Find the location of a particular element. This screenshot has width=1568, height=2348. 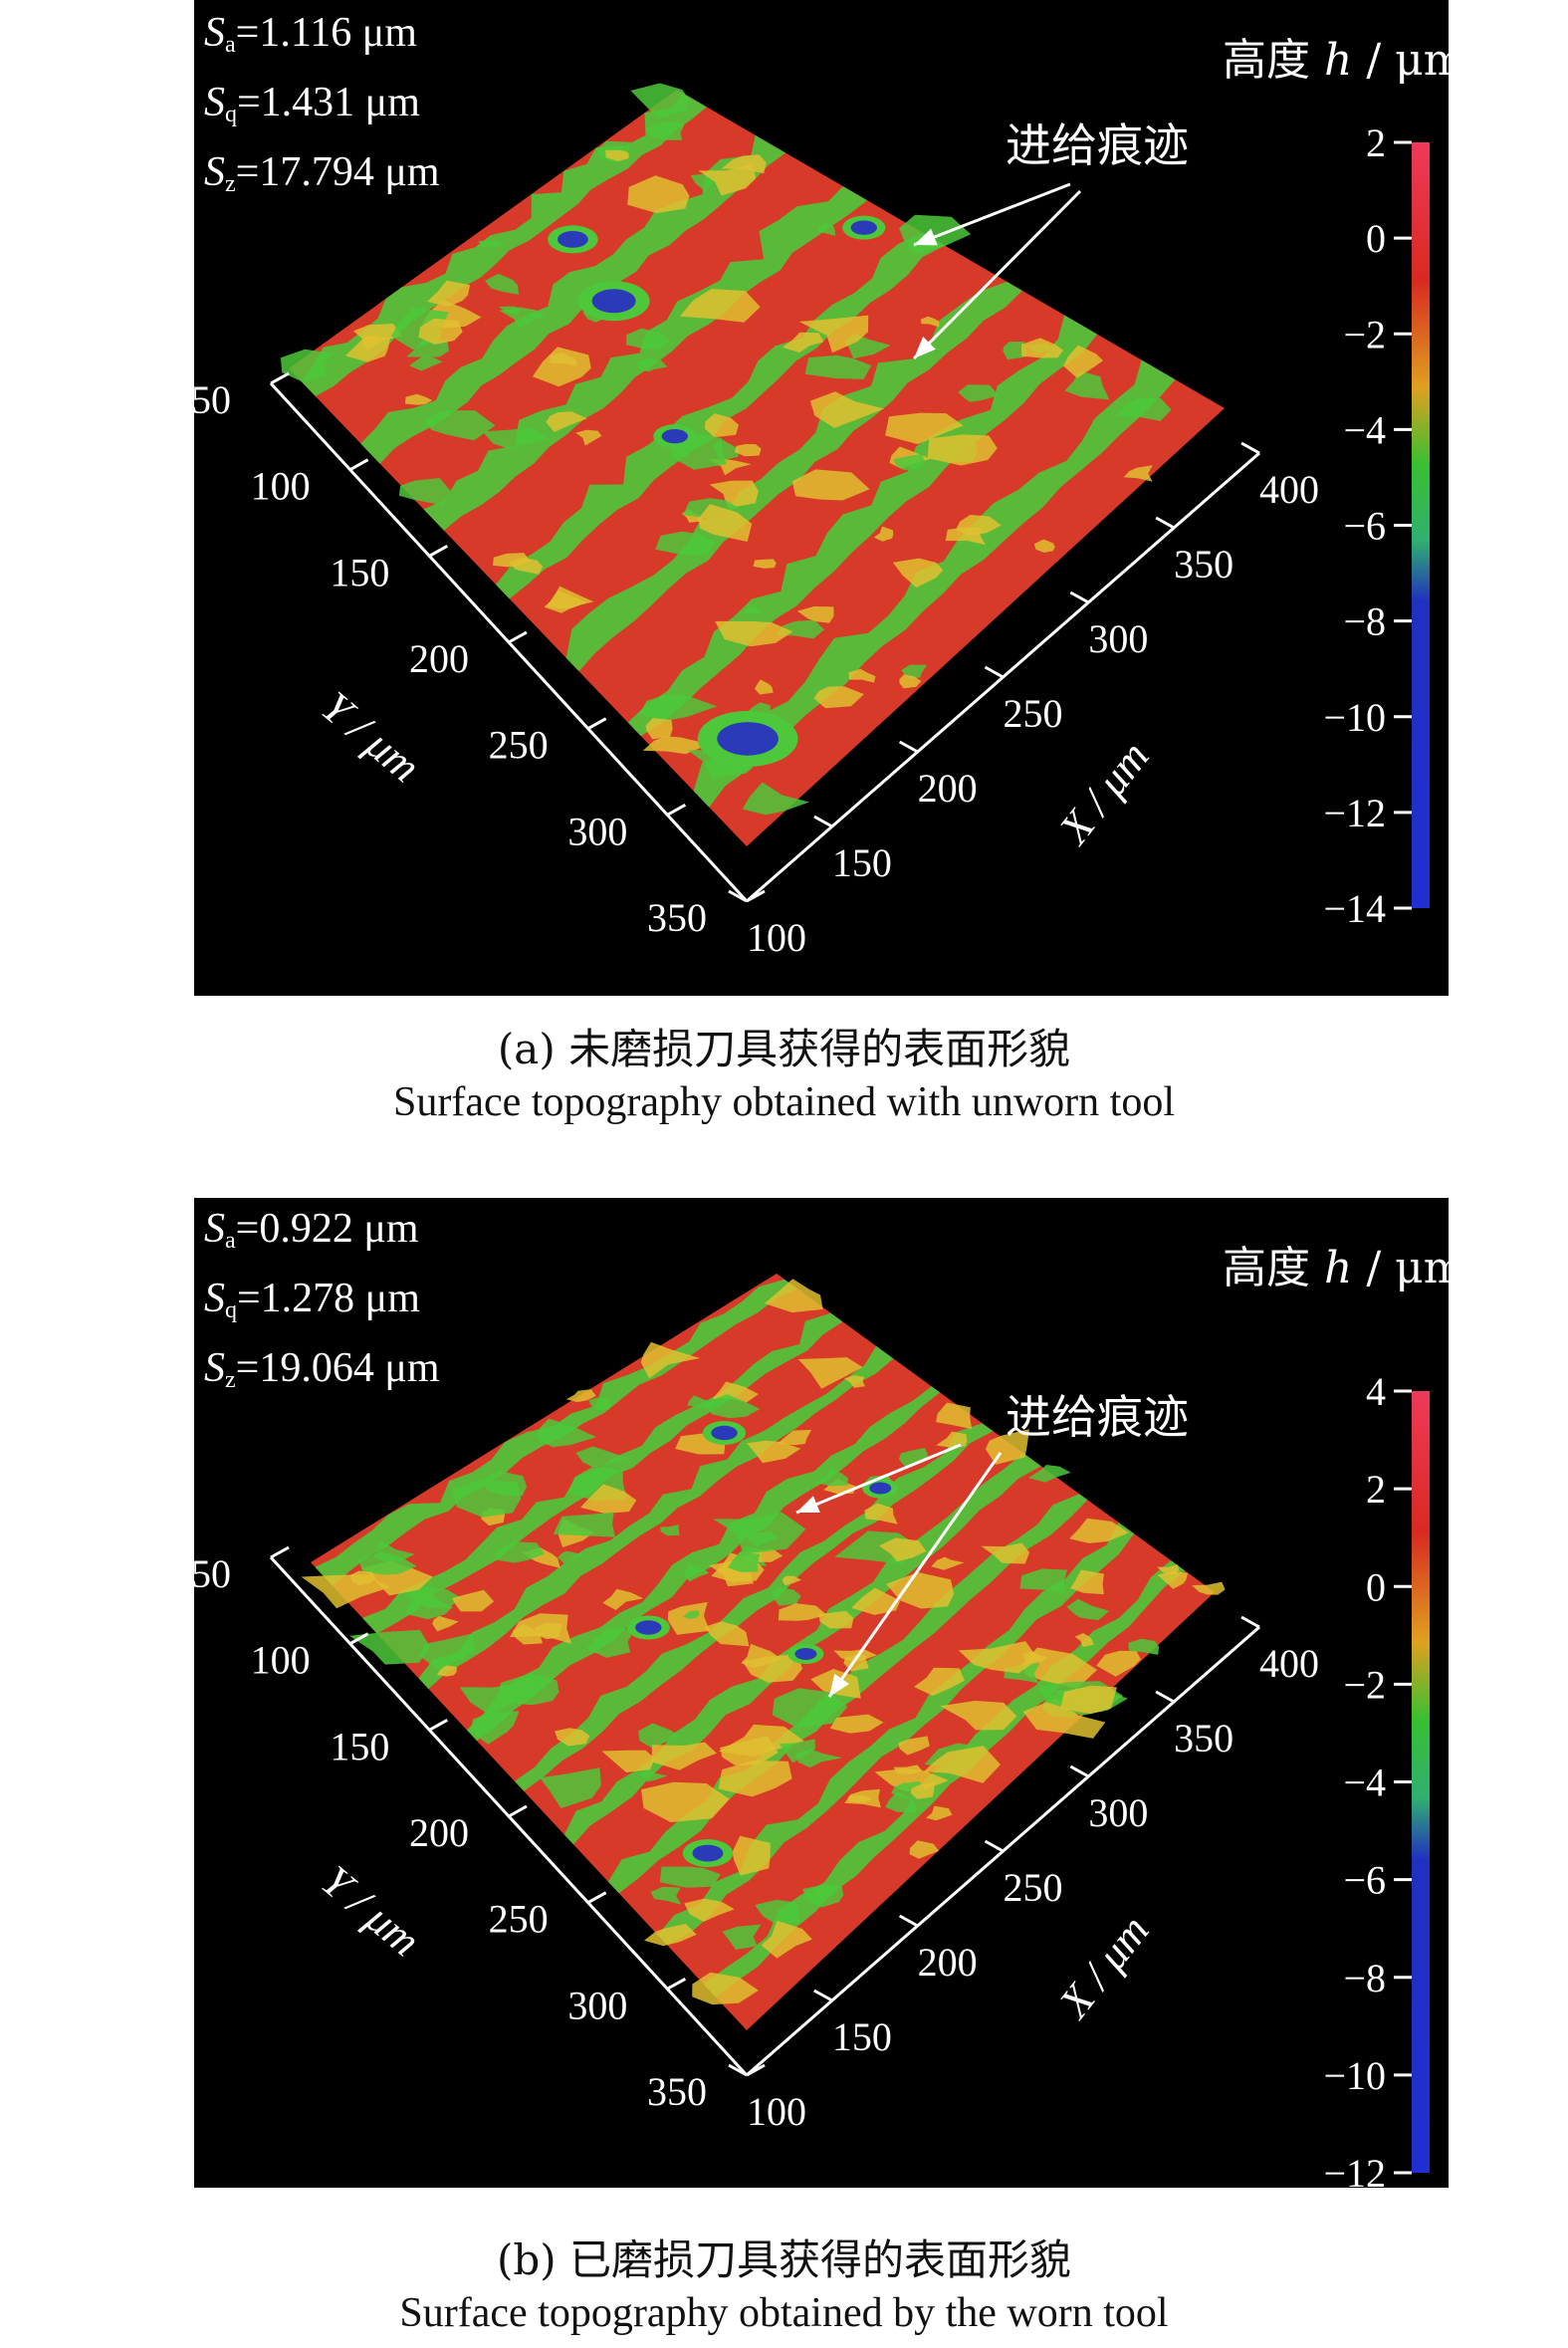

colorbar-tick-label: −6 is located at coordinates (1364, 526).